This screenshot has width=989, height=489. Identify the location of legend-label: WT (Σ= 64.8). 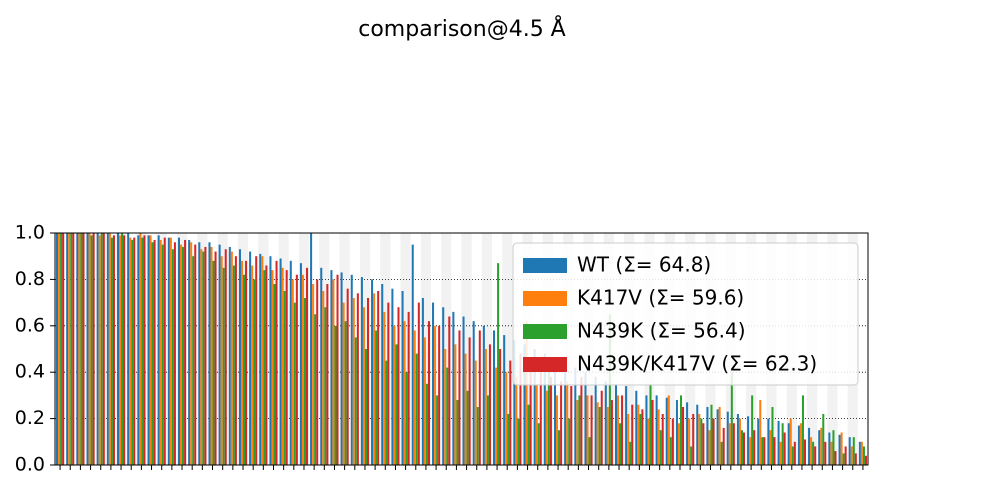
(644, 265).